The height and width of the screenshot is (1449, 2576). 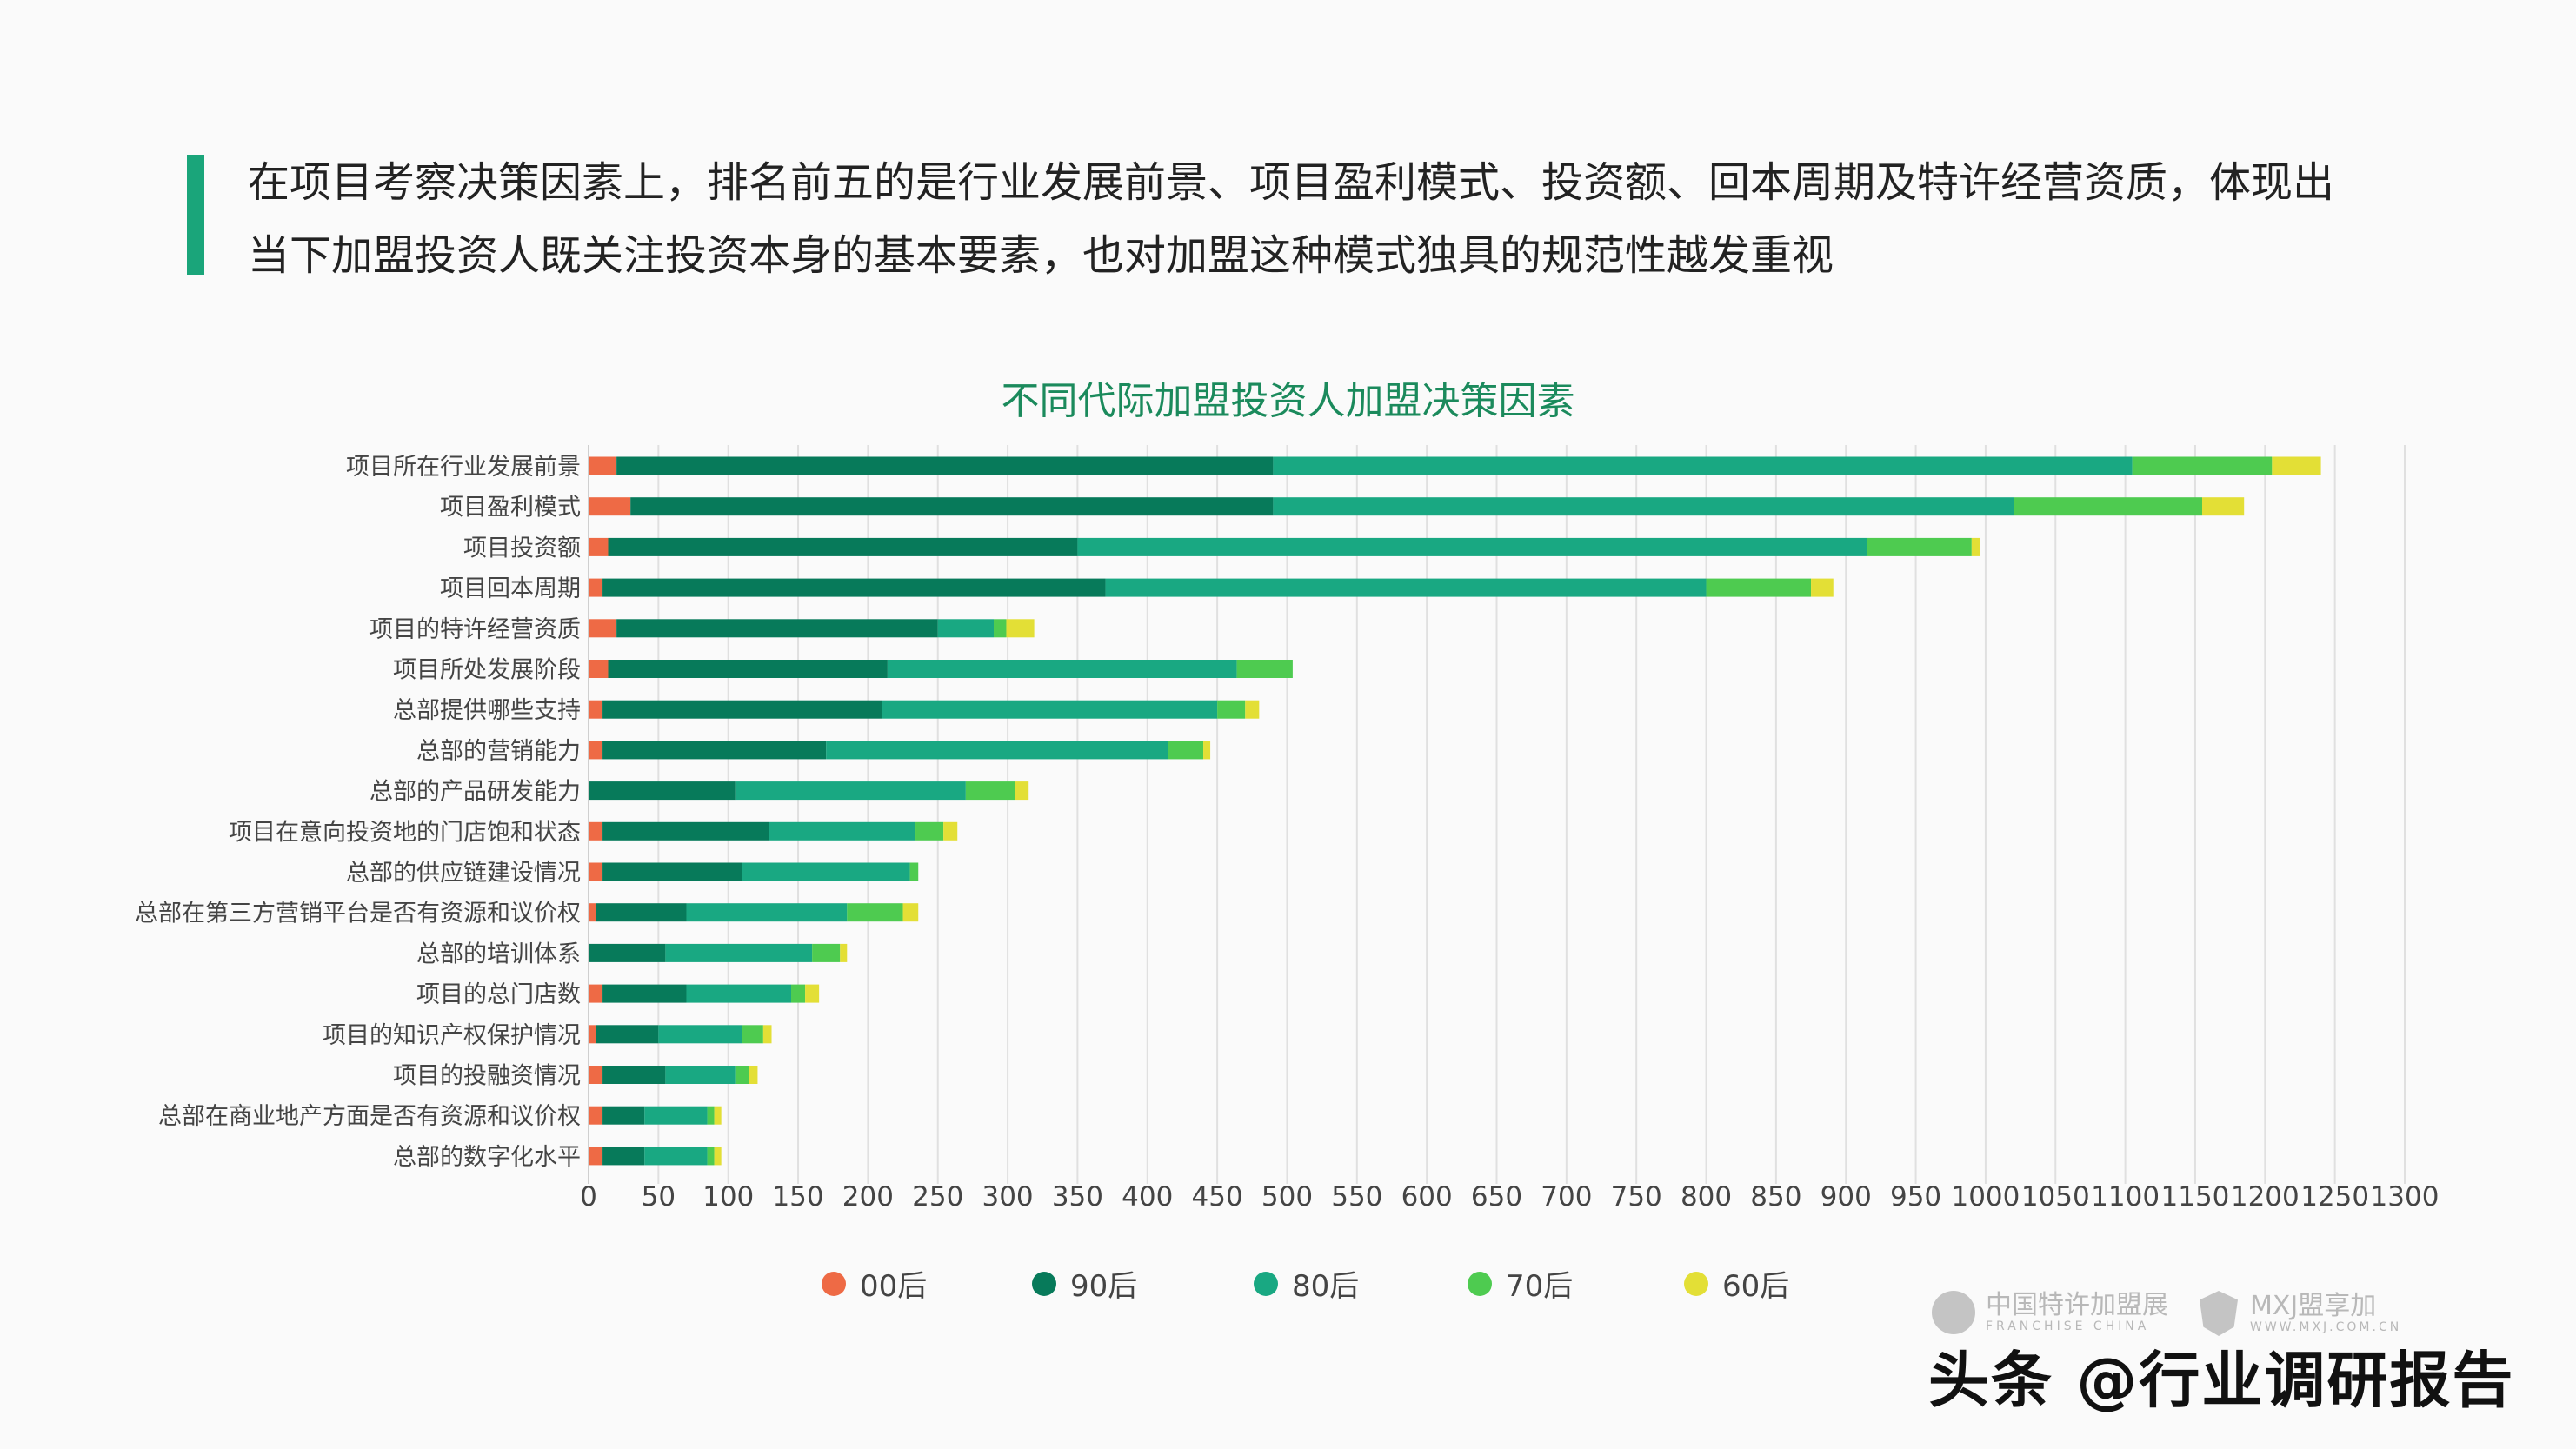 What do you see at coordinates (874, 1283) in the screenshot?
I see `legend-item: 00后` at bounding box center [874, 1283].